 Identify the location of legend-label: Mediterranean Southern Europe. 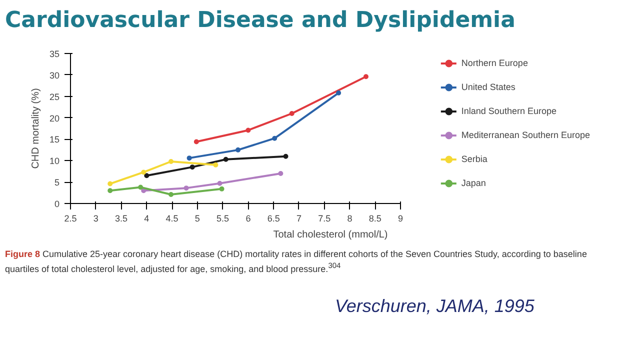
(525, 135).